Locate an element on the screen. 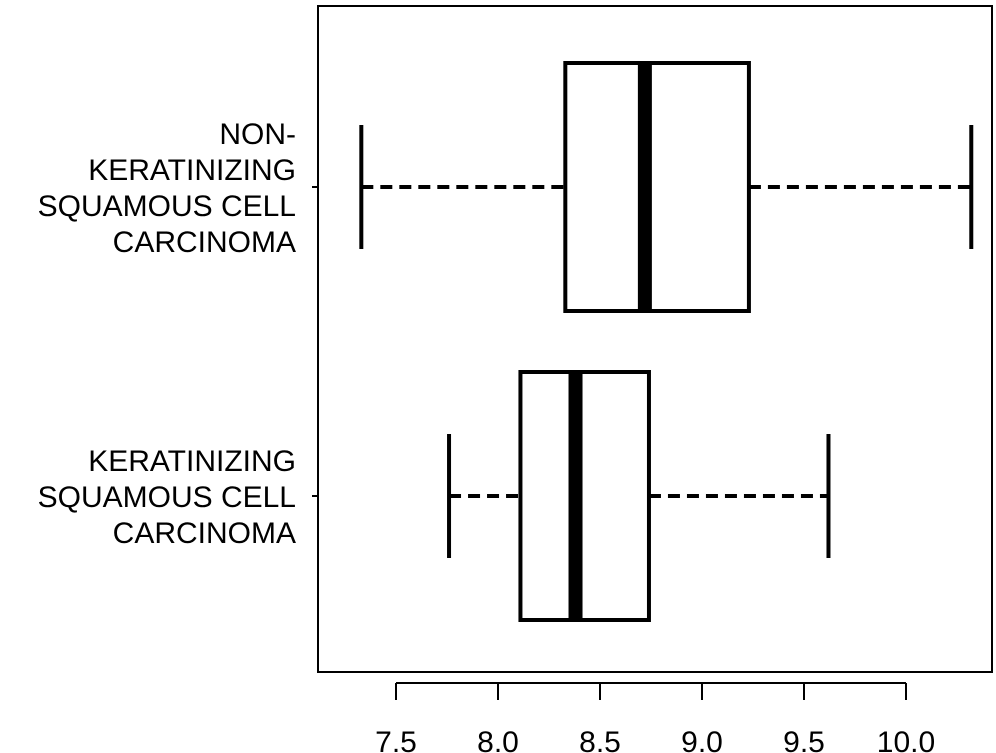 The height and width of the screenshot is (753, 996). category-label-line: NON- is located at coordinates (257, 134).